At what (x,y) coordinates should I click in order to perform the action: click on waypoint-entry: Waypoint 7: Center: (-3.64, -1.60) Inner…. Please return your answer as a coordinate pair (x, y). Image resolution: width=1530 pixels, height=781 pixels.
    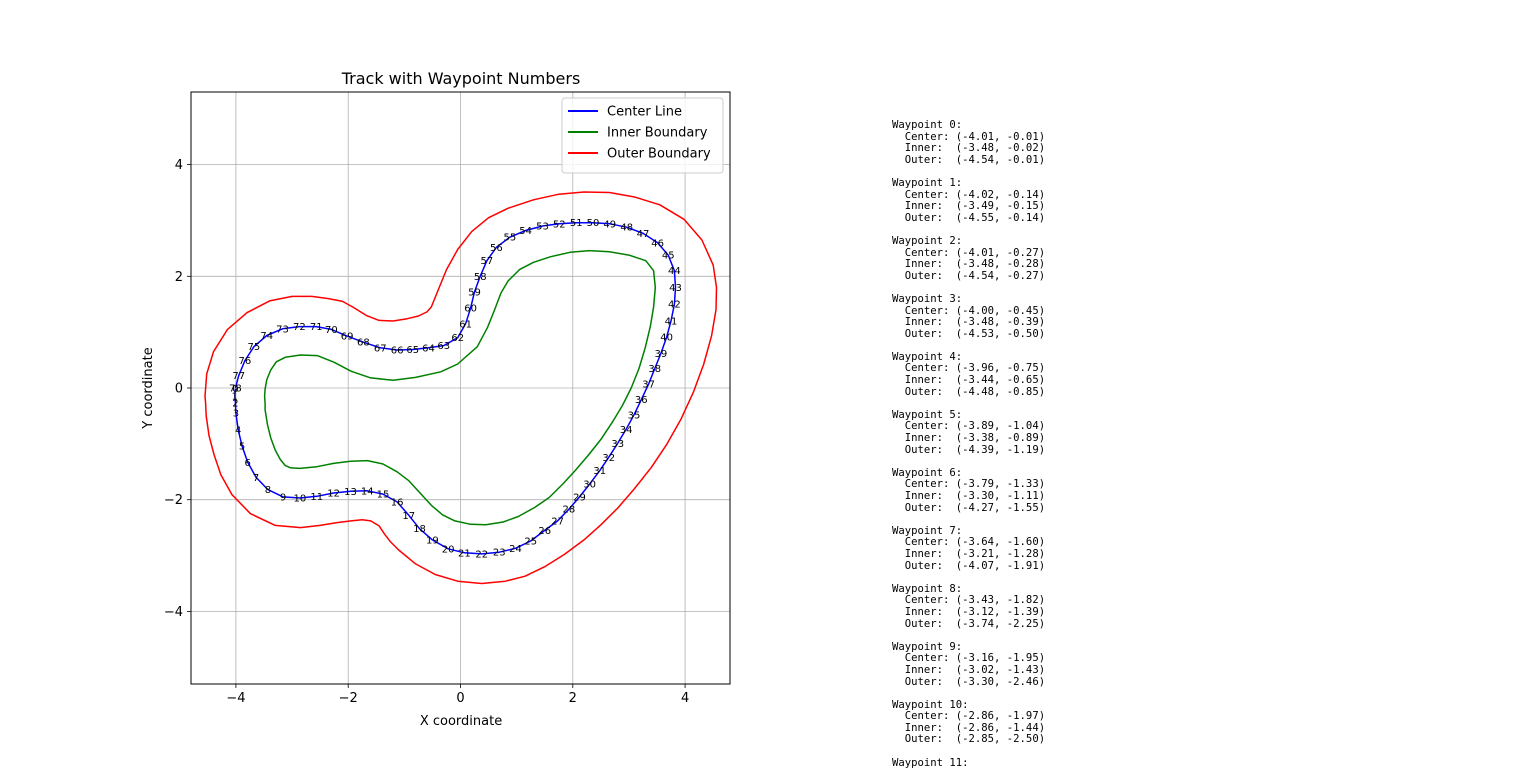
    Looking at the image, I should click on (969, 554).